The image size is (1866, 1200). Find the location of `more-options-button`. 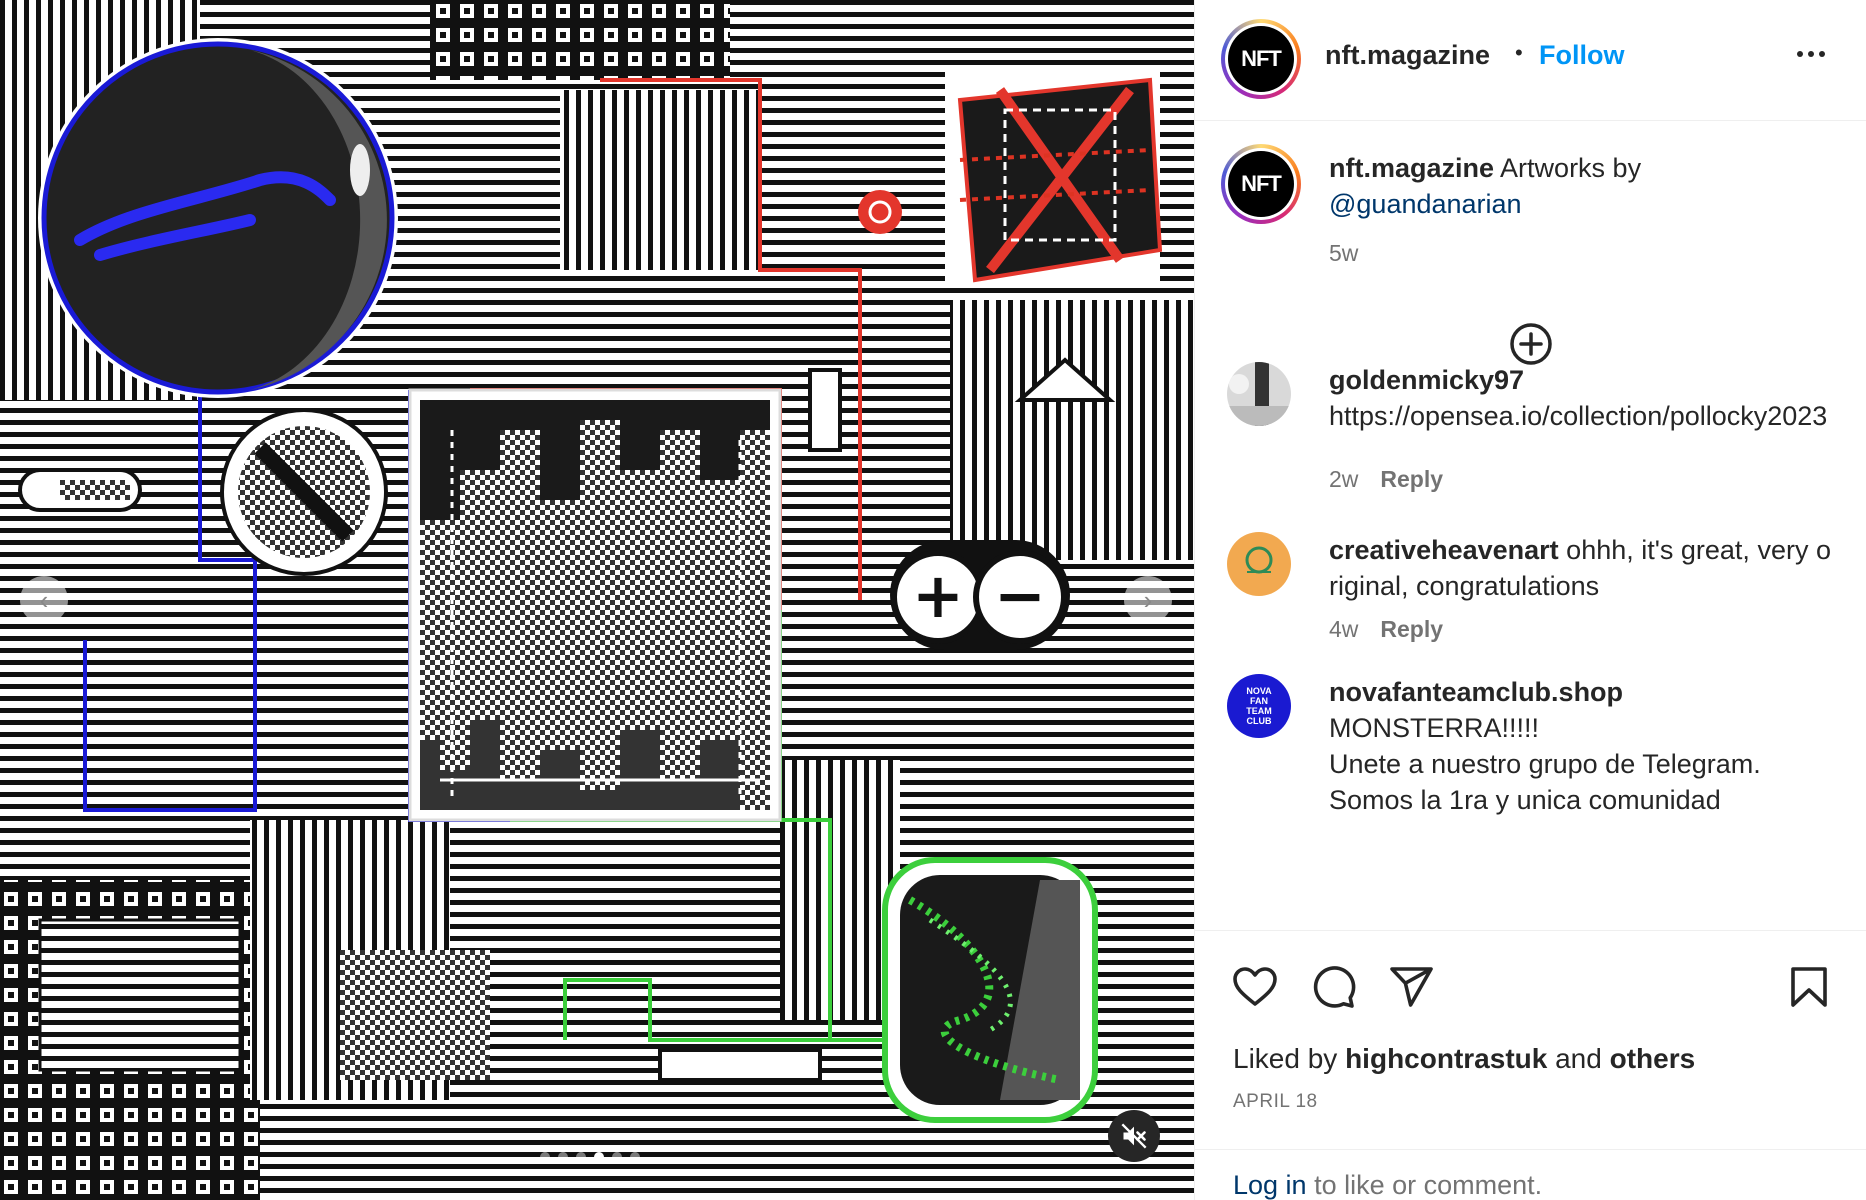

more-options-button is located at coordinates (1811, 54).